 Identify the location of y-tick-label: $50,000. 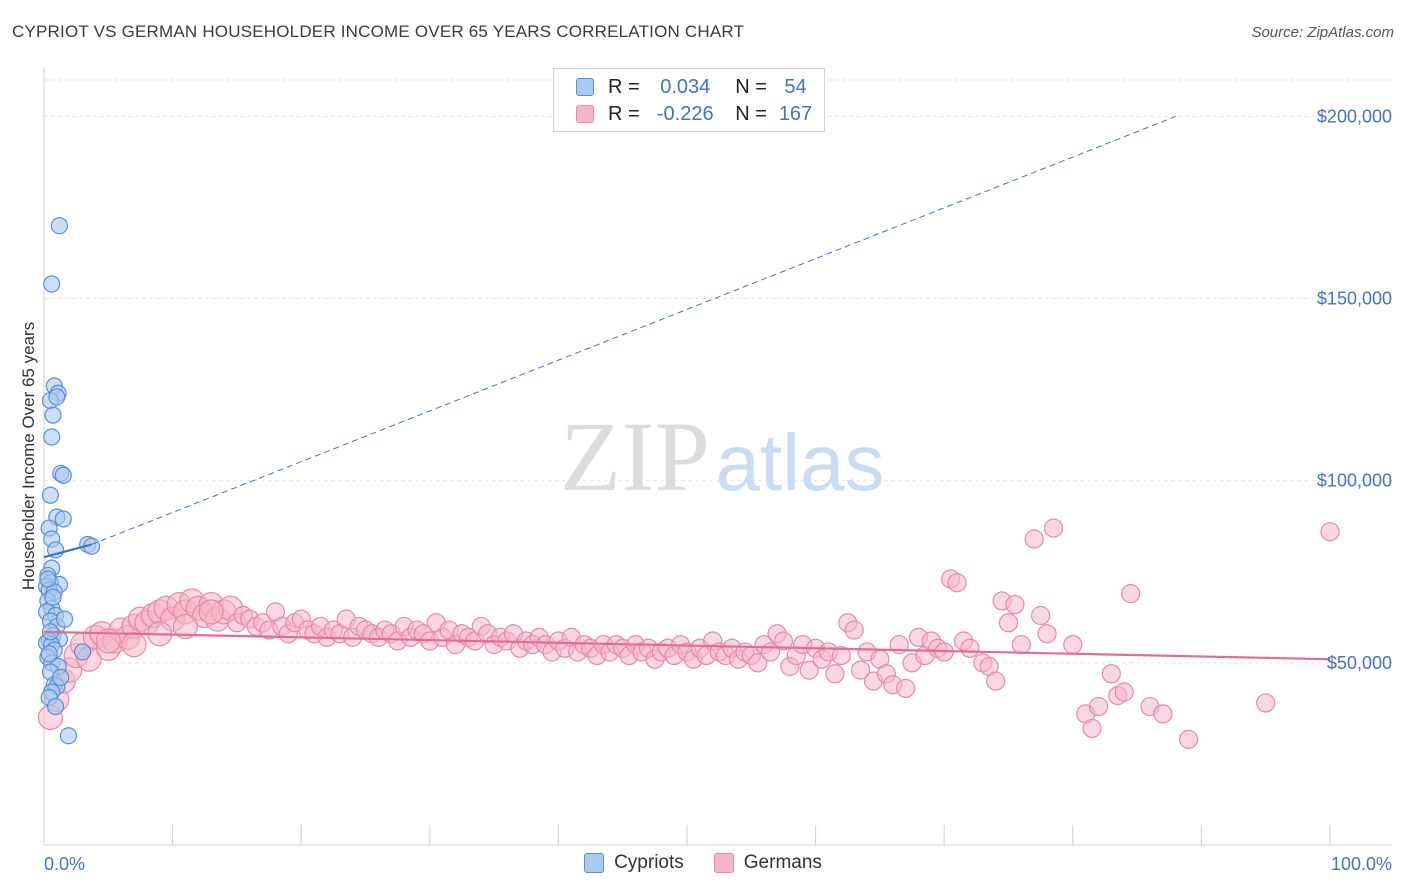
(1359, 663).